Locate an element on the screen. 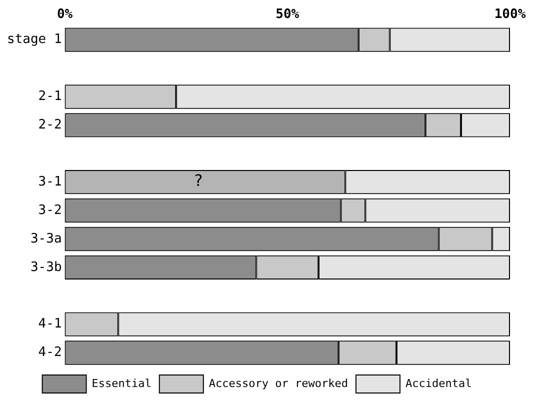  y-tick-label: 4-2 is located at coordinates (50, 352).